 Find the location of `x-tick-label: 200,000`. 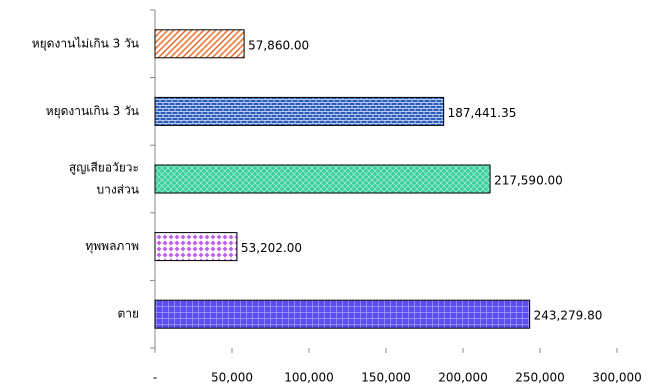

x-tick-label: 200,000 is located at coordinates (463, 378).